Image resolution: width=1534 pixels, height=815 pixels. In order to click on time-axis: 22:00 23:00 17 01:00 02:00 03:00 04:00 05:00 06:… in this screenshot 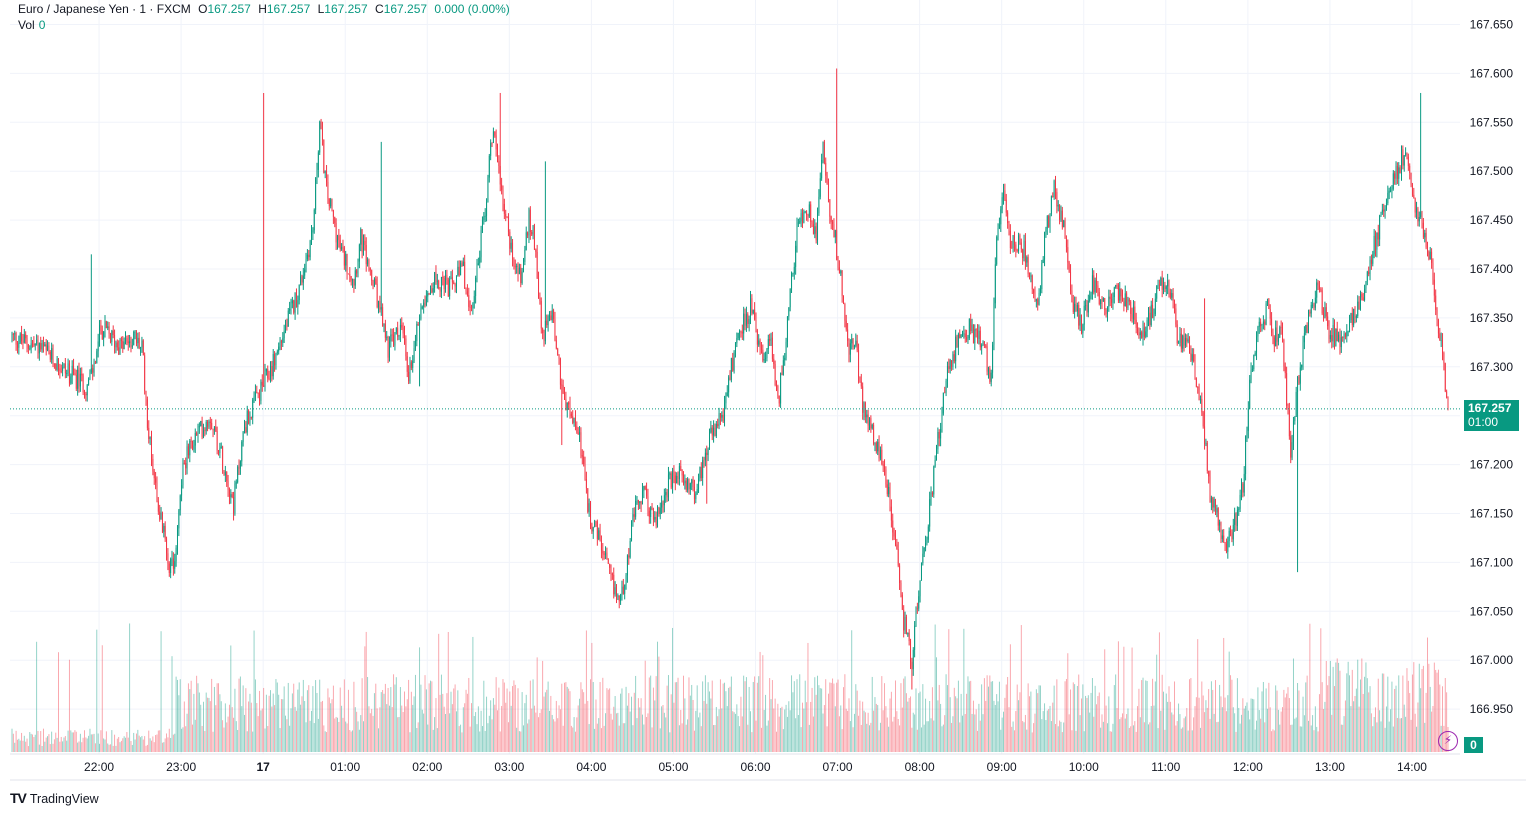, I will do `click(755, 767)`.